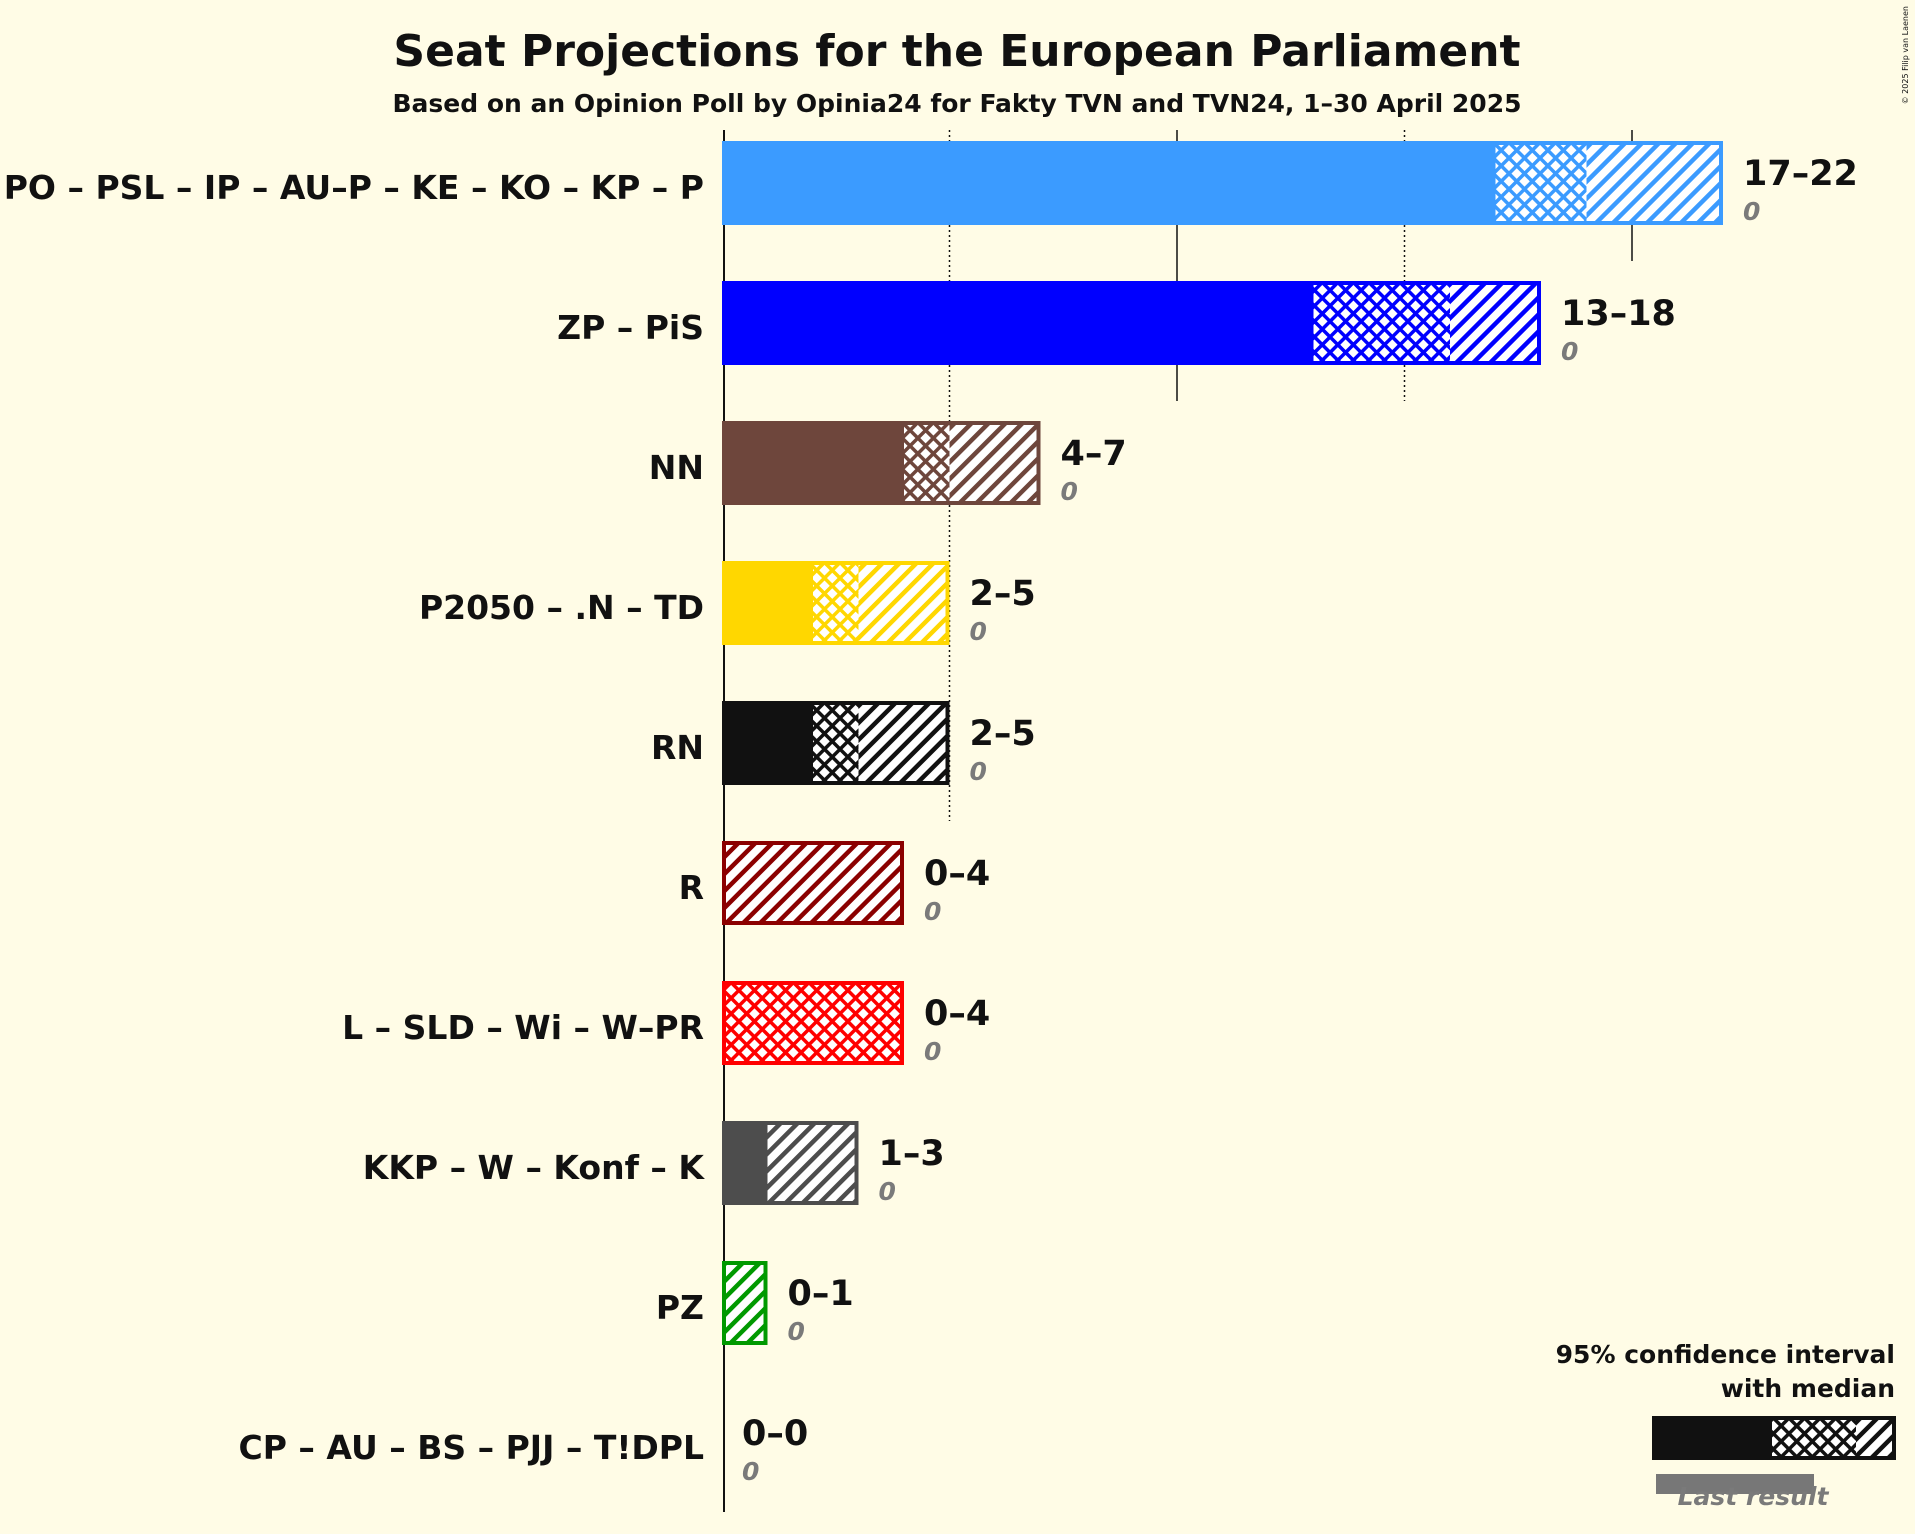  I want to click on party-row: NN 4–7 0, so click(888, 463).